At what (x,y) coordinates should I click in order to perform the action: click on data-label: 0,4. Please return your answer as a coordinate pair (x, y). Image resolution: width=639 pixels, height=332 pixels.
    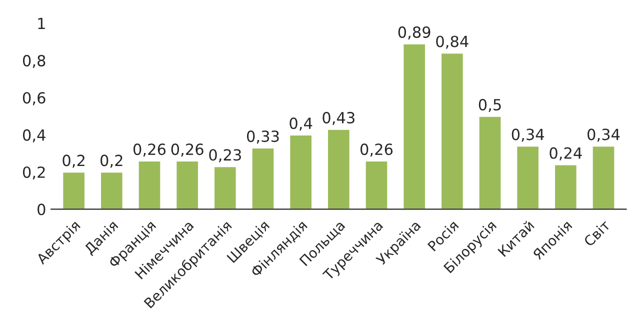
    Looking at the image, I should click on (301, 124).